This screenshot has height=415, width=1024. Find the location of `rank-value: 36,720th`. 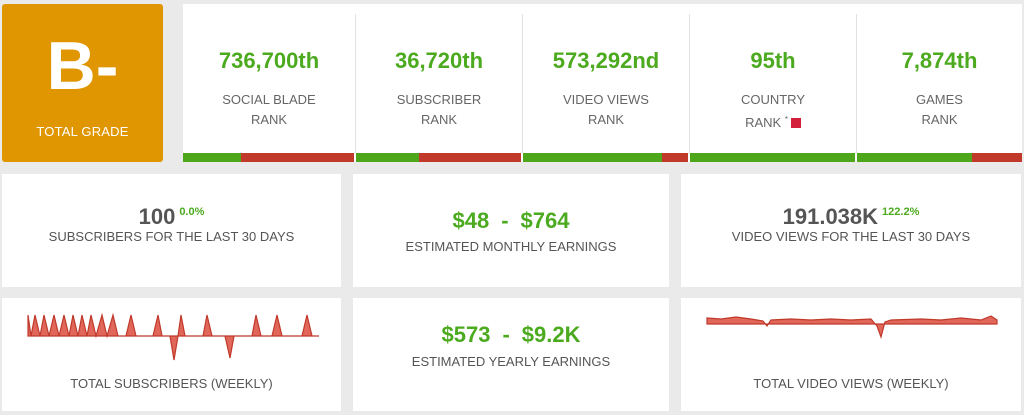

rank-value: 36,720th is located at coordinates (439, 60).